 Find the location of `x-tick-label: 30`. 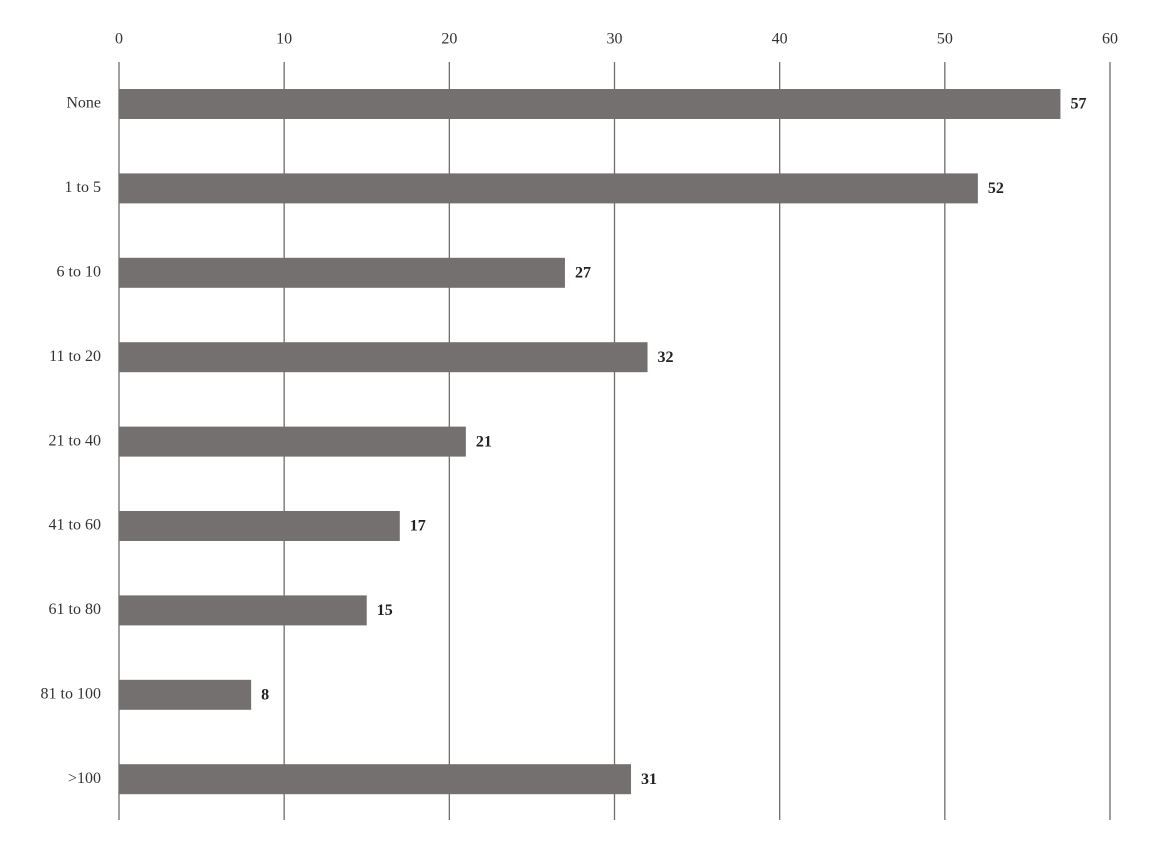

x-tick-label: 30 is located at coordinates (615, 39).